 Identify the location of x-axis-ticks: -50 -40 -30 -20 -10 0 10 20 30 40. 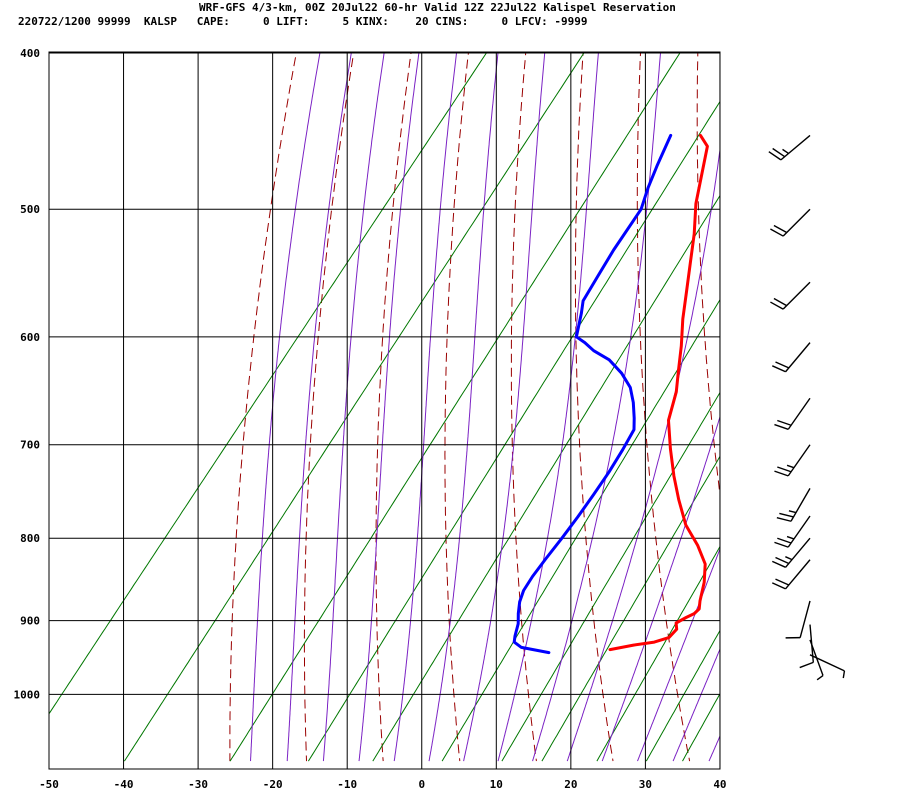
(383, 784).